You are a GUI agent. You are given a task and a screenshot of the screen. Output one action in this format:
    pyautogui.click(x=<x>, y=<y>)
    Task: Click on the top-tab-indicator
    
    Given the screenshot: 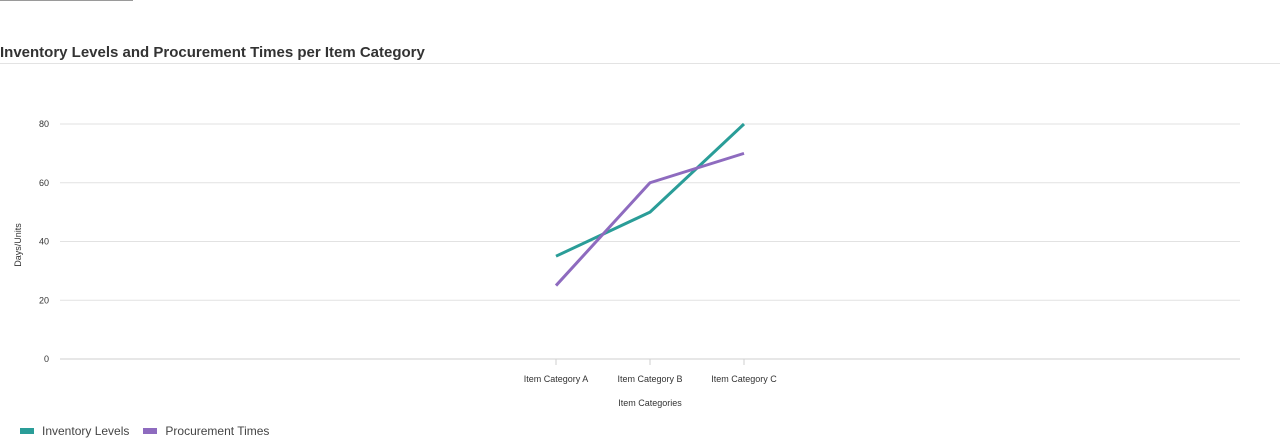 What is the action you would take?
    pyautogui.click(x=66, y=0)
    